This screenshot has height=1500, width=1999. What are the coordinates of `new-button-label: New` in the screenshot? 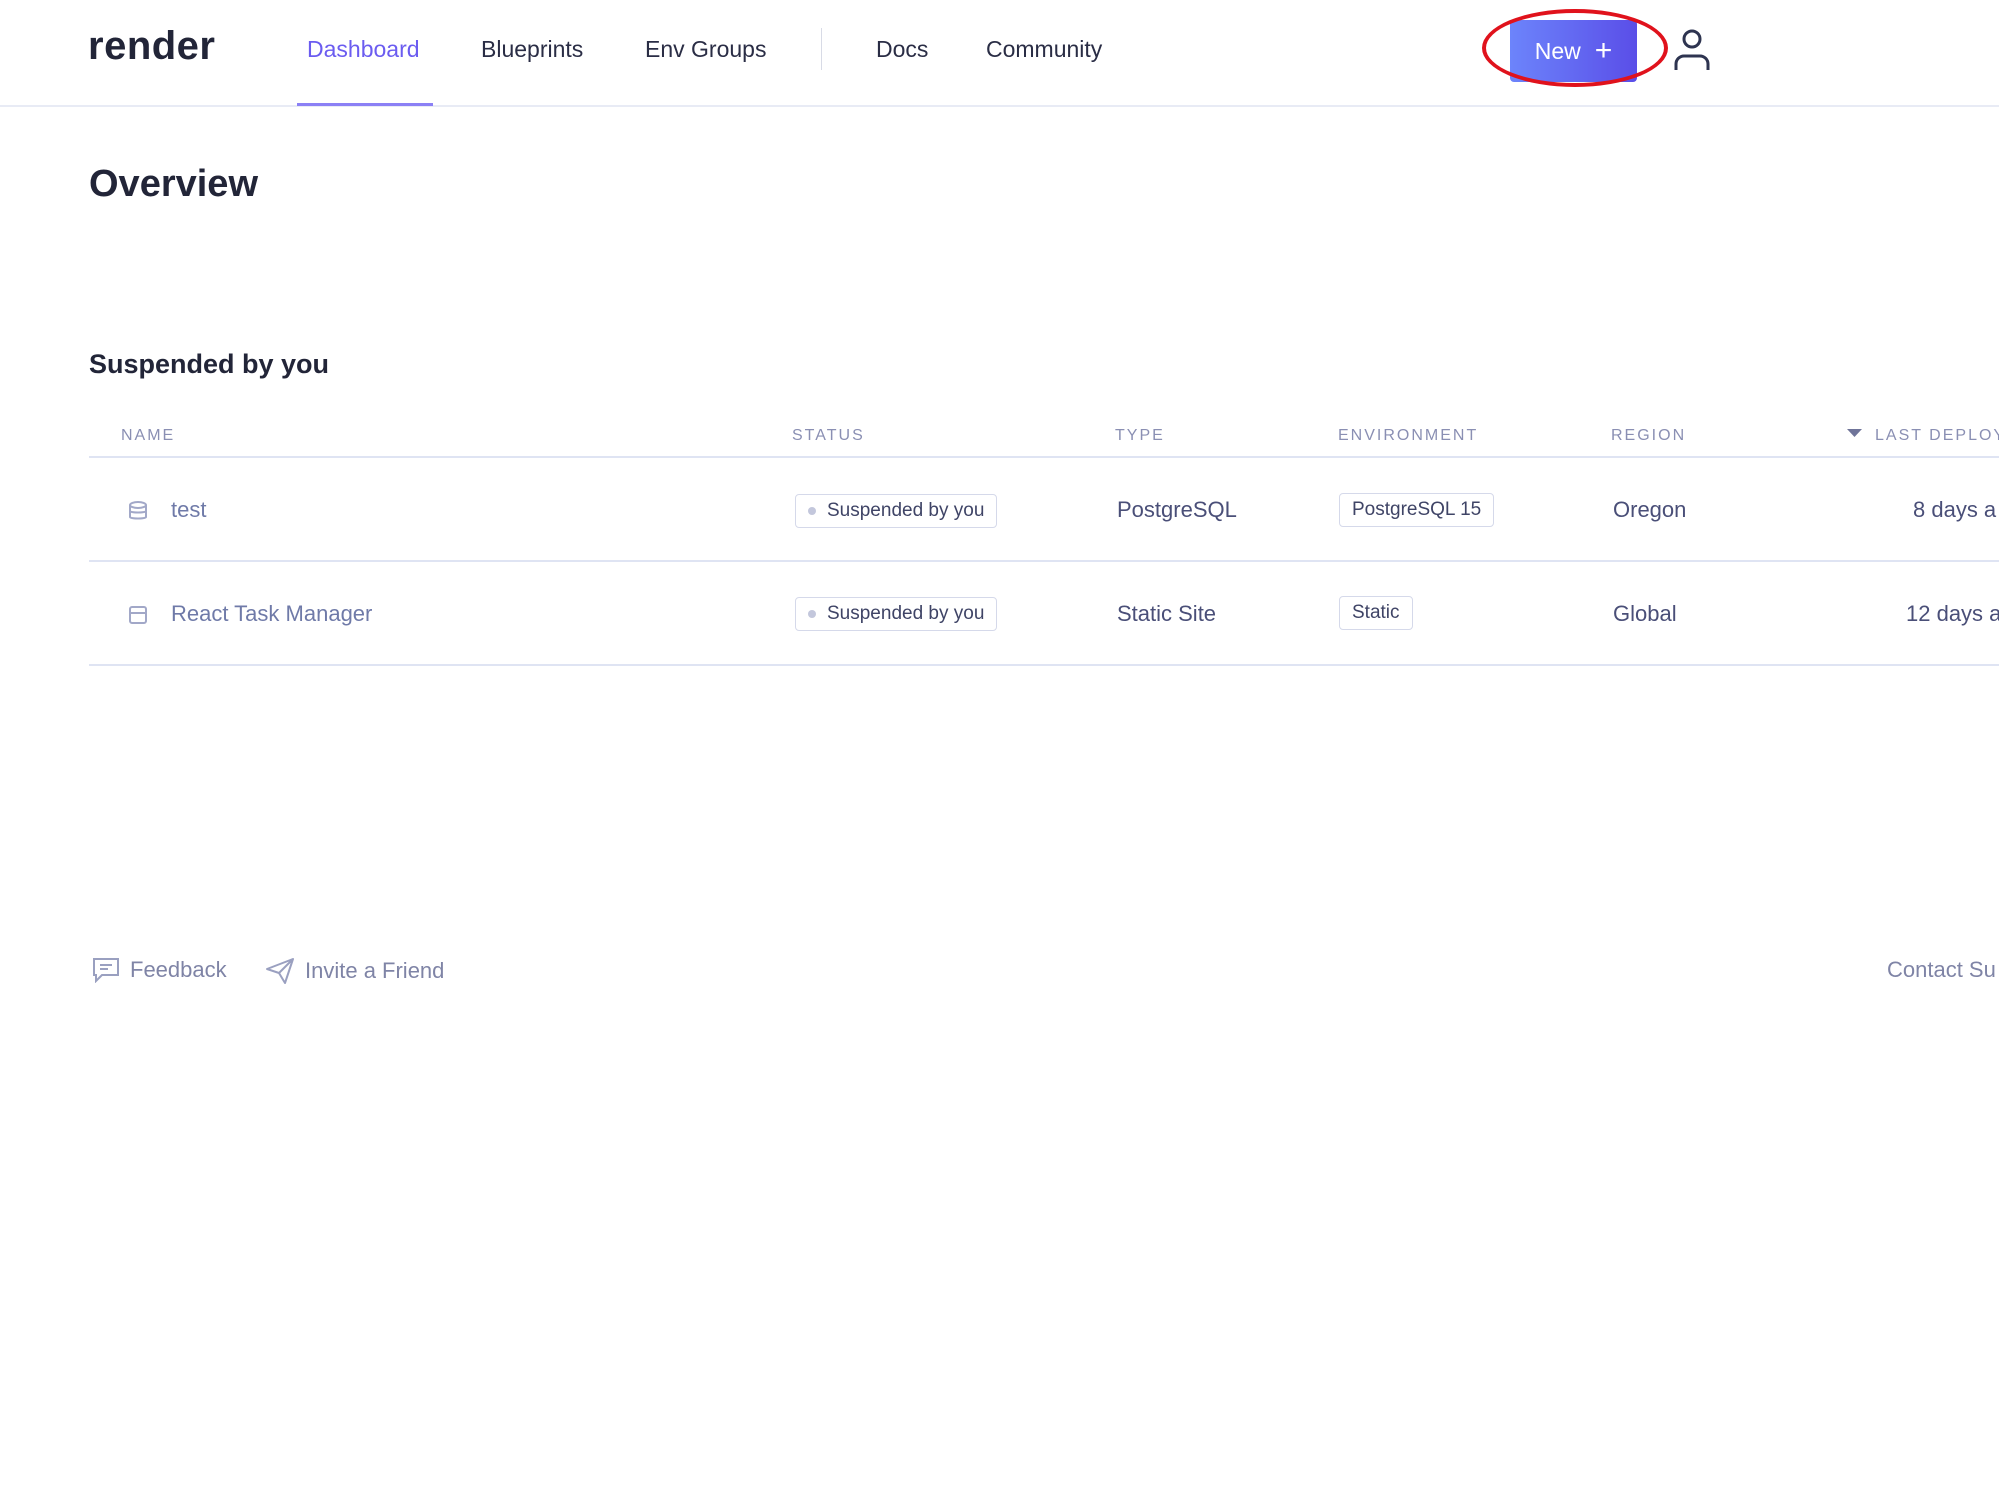 It's located at (1557, 50).